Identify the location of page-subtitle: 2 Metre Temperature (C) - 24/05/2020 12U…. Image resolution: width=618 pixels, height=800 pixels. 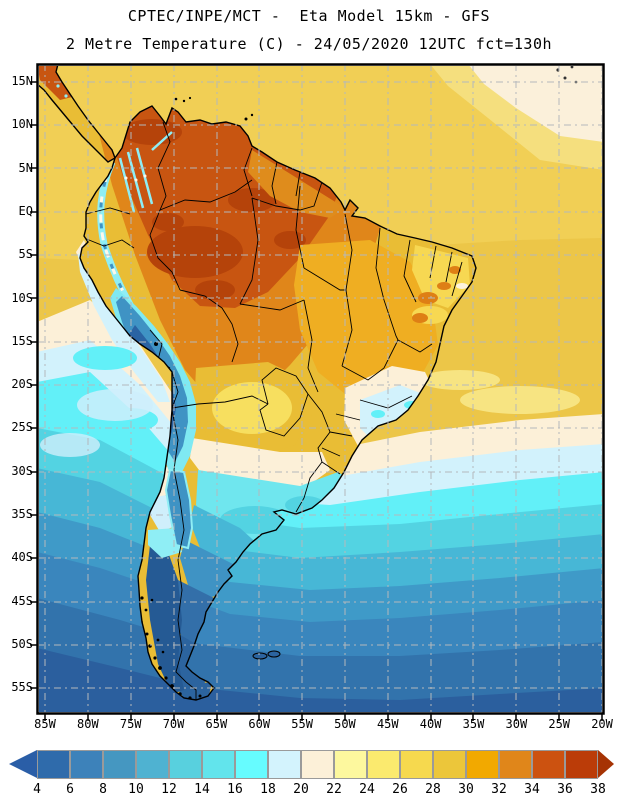
(309, 44).